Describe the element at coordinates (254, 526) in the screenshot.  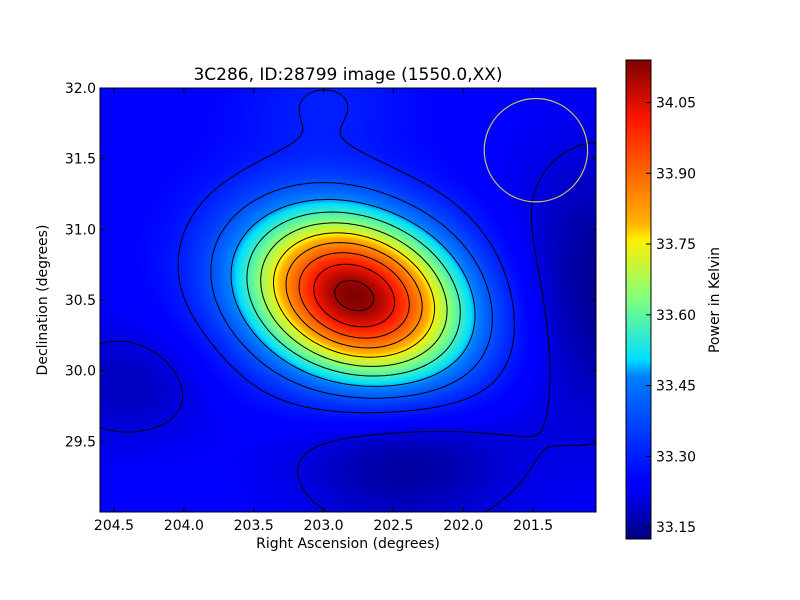
I see `x-tick-label: 203.5` at that location.